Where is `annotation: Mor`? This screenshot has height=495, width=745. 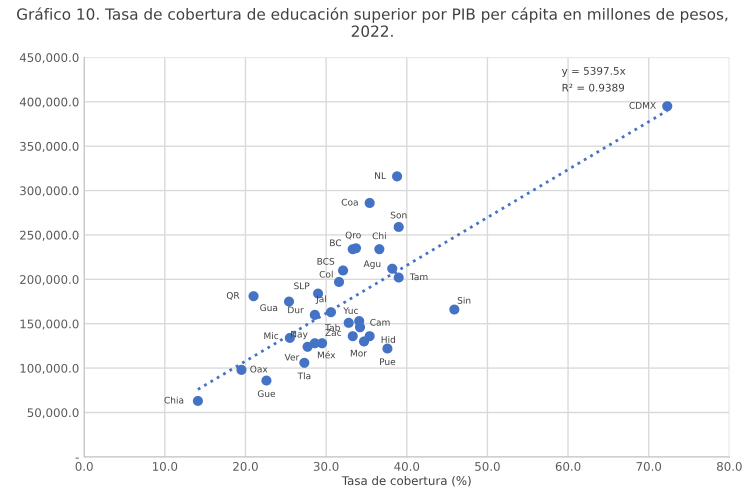 annotation: Mor is located at coordinates (358, 353).